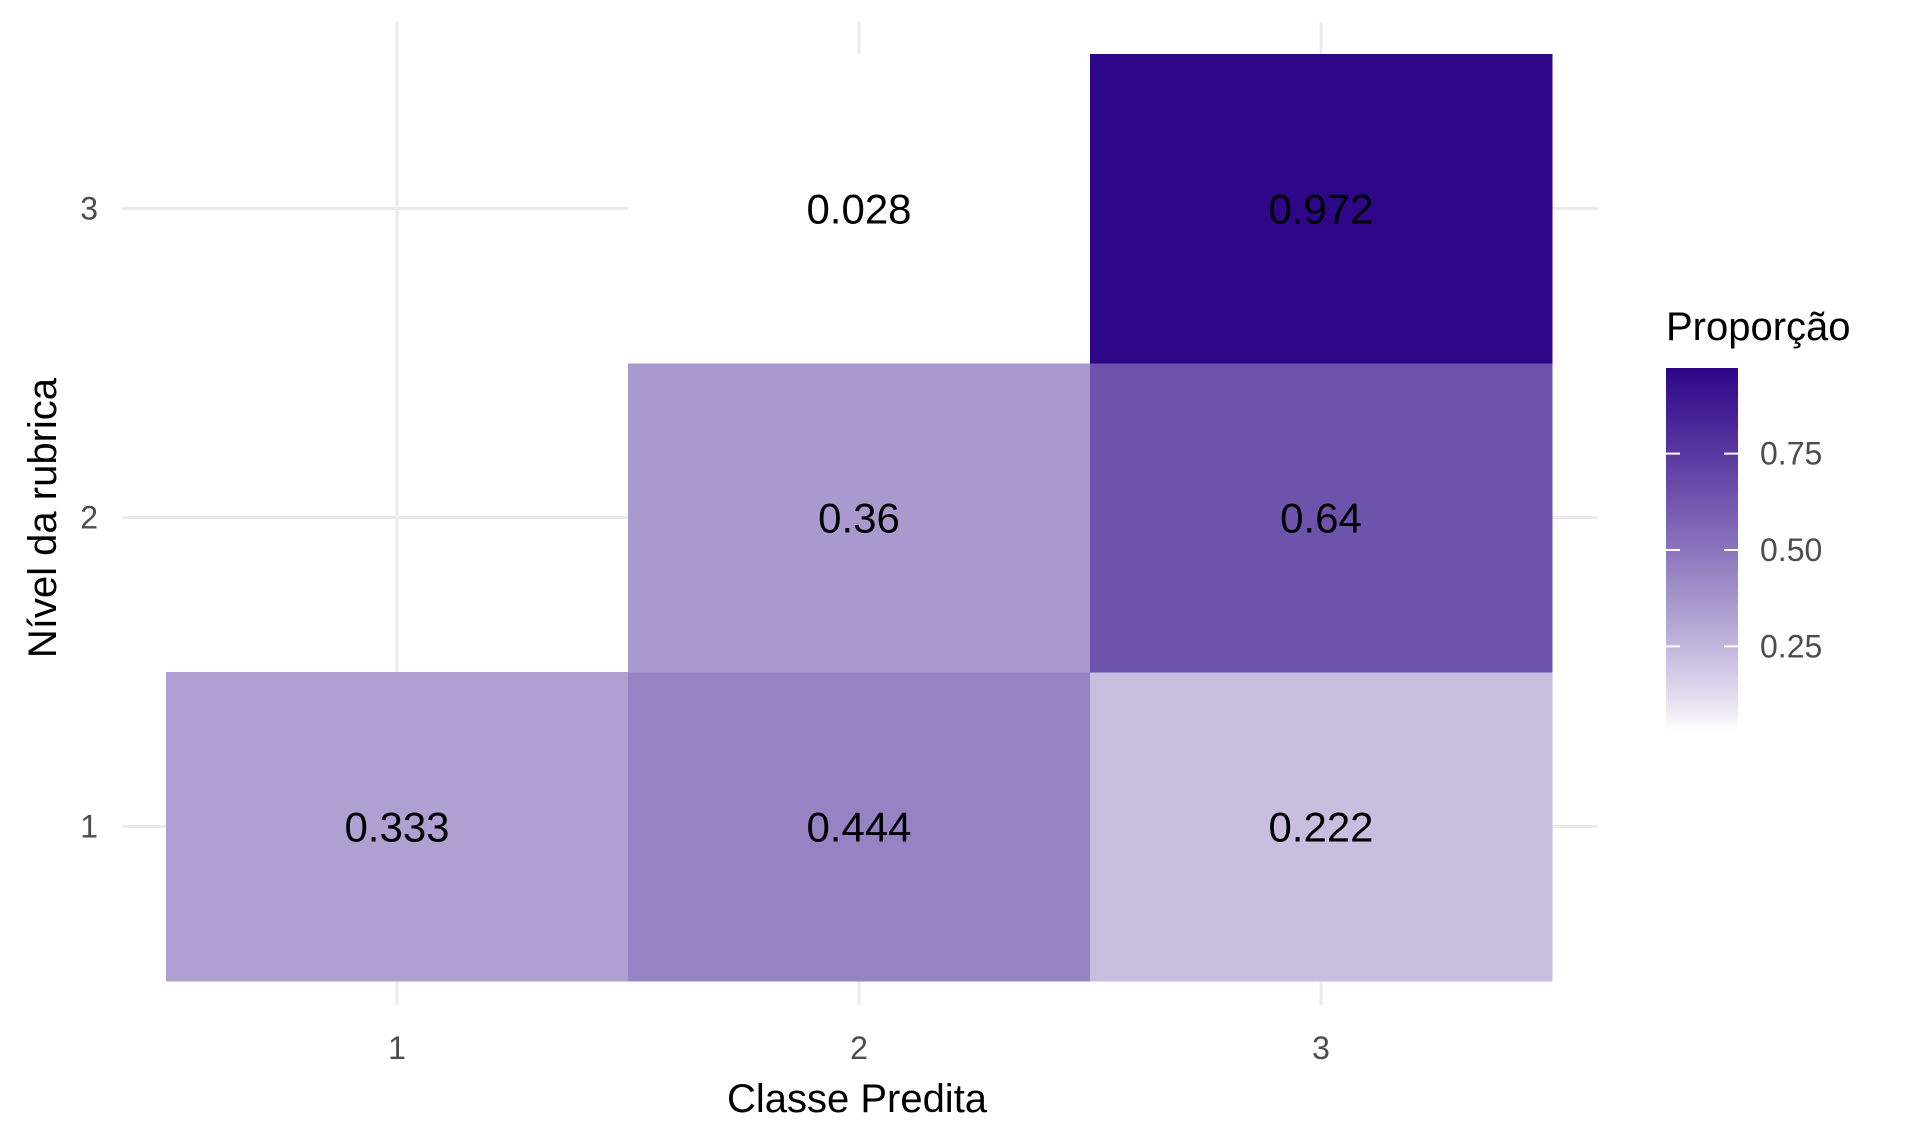 The width and height of the screenshot is (1909, 1134). I want to click on x-tick-label: 3, so click(1321, 1048).